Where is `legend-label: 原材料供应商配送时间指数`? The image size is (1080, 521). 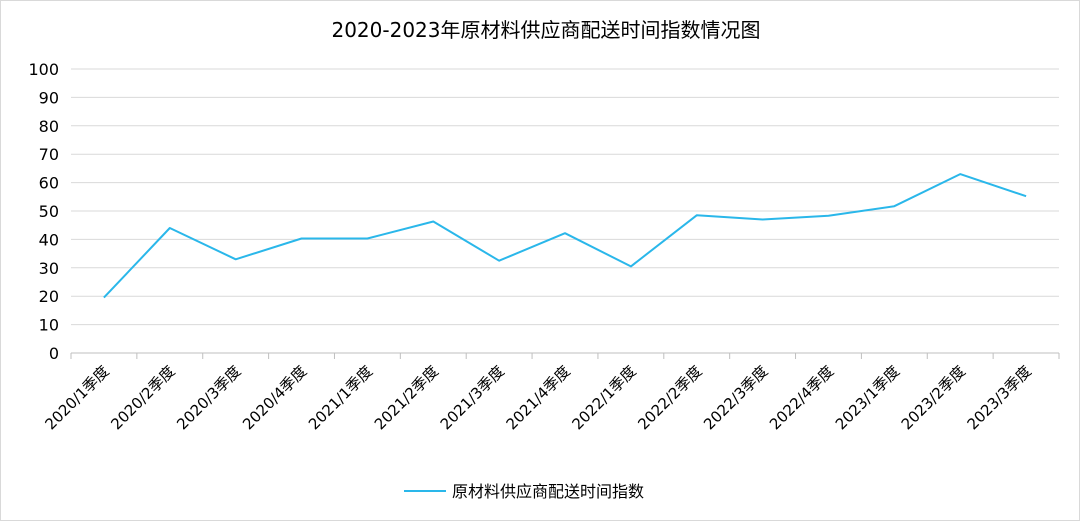
legend-label: 原材料供应商配送时间指数 is located at coordinates (548, 491).